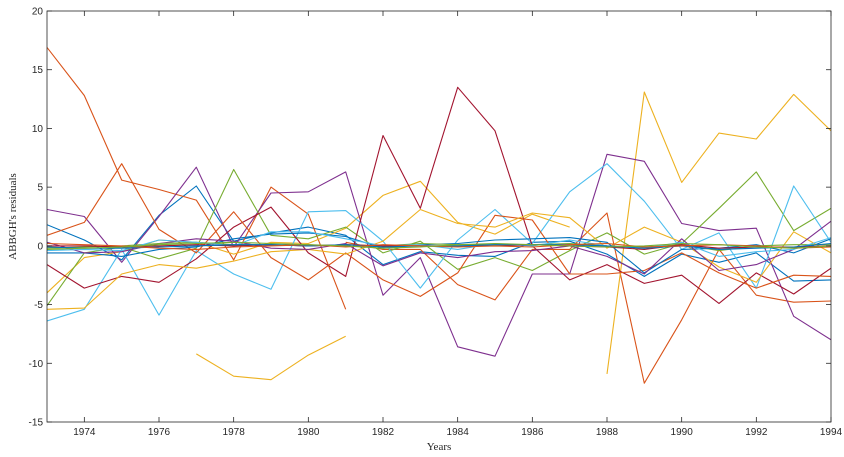  I want to click on y-tick-label: -15, so click(36, 423).